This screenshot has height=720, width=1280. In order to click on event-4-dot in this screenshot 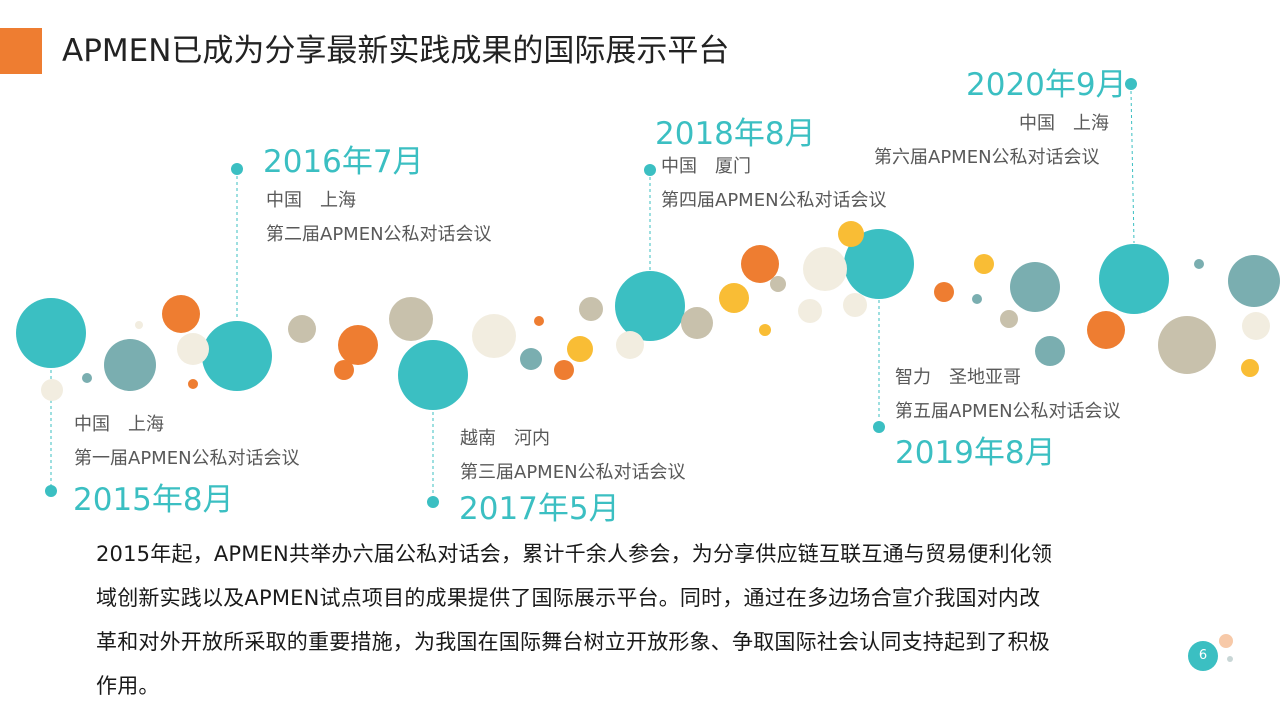, I will do `click(650, 170)`.